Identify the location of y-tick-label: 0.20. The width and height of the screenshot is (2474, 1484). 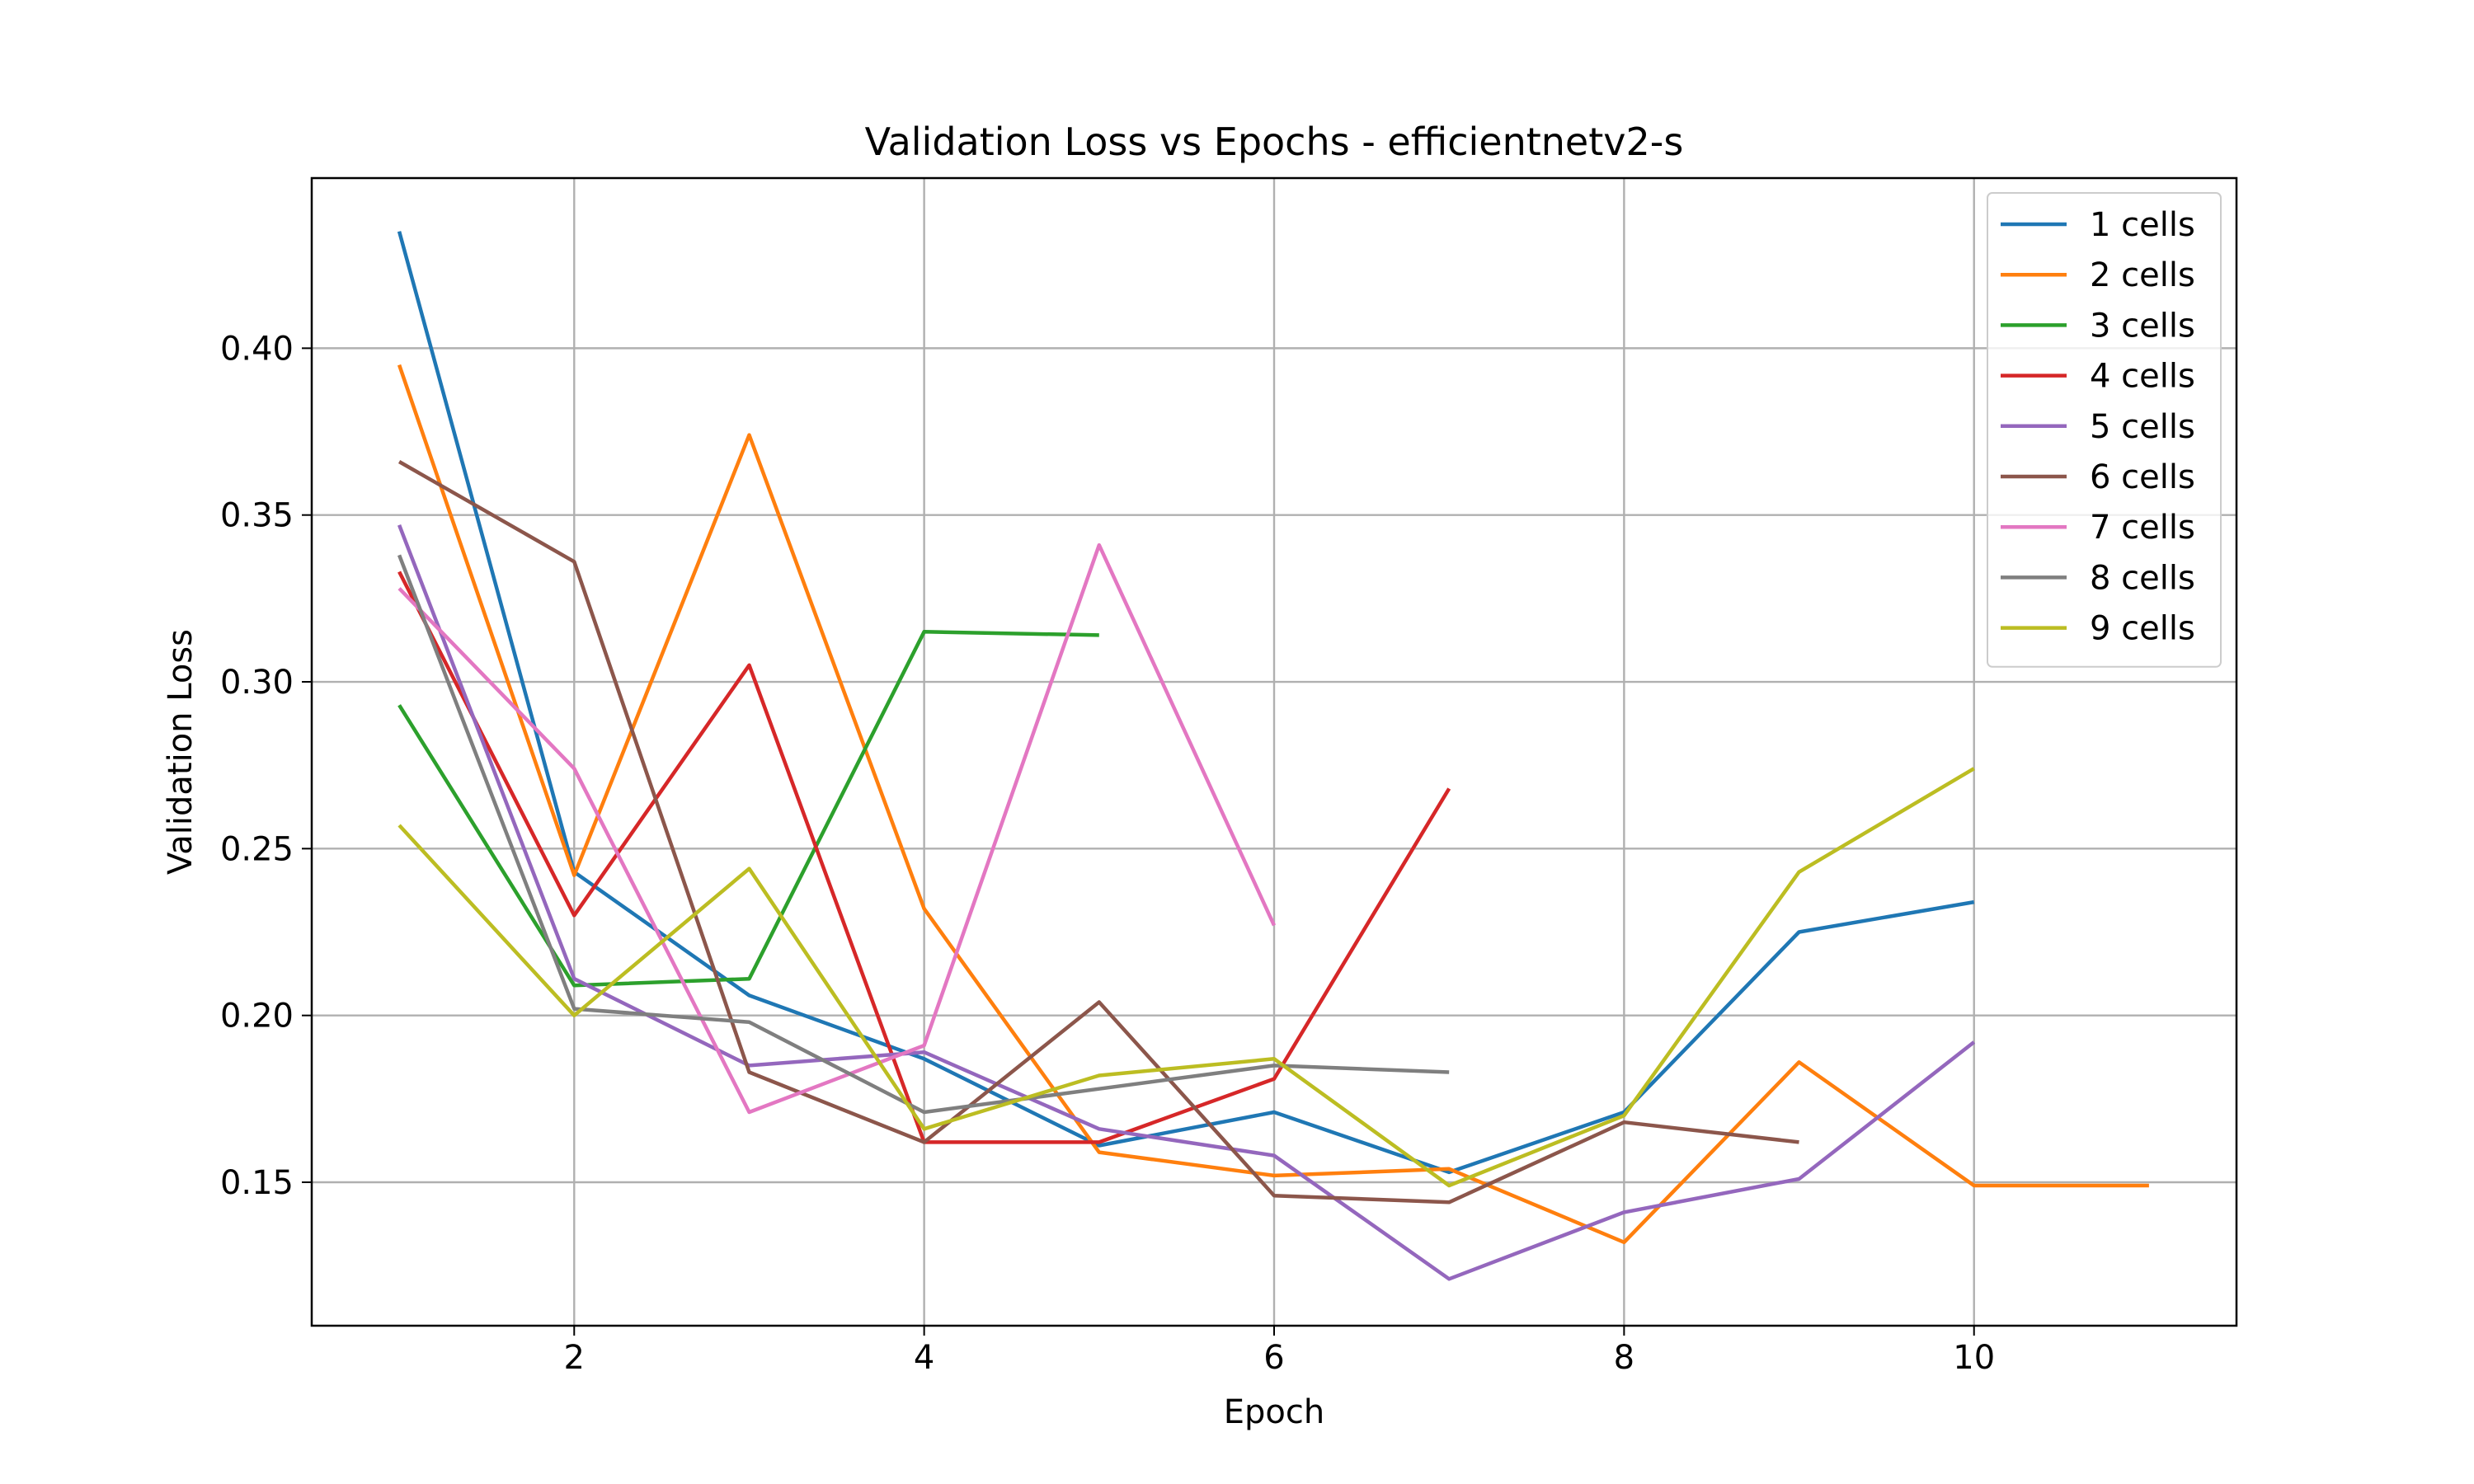
(257, 1017).